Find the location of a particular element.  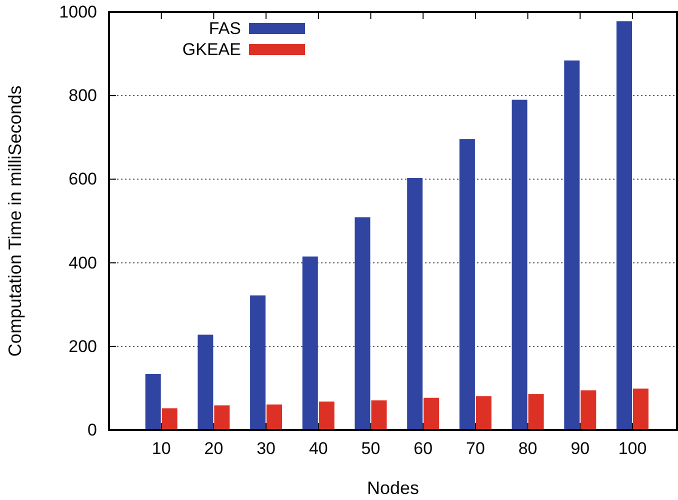

x-tick-label: 90 is located at coordinates (580, 448).